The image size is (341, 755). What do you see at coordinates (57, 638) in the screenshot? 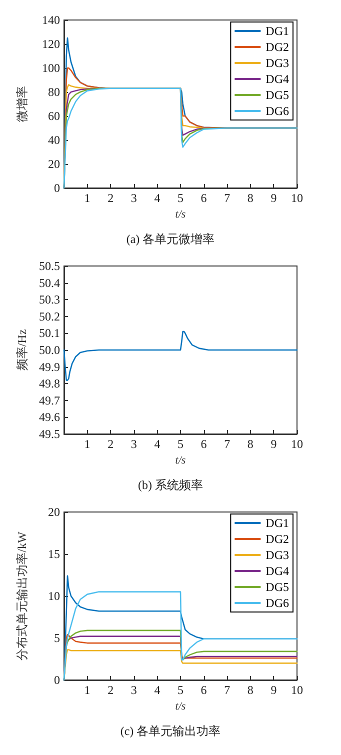
I see `y-tick-label: 5` at bounding box center [57, 638].